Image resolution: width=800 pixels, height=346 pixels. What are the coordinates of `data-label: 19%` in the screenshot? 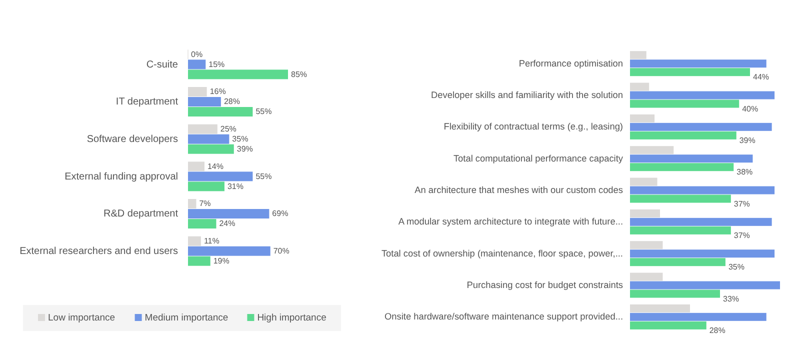 It's located at (221, 261).